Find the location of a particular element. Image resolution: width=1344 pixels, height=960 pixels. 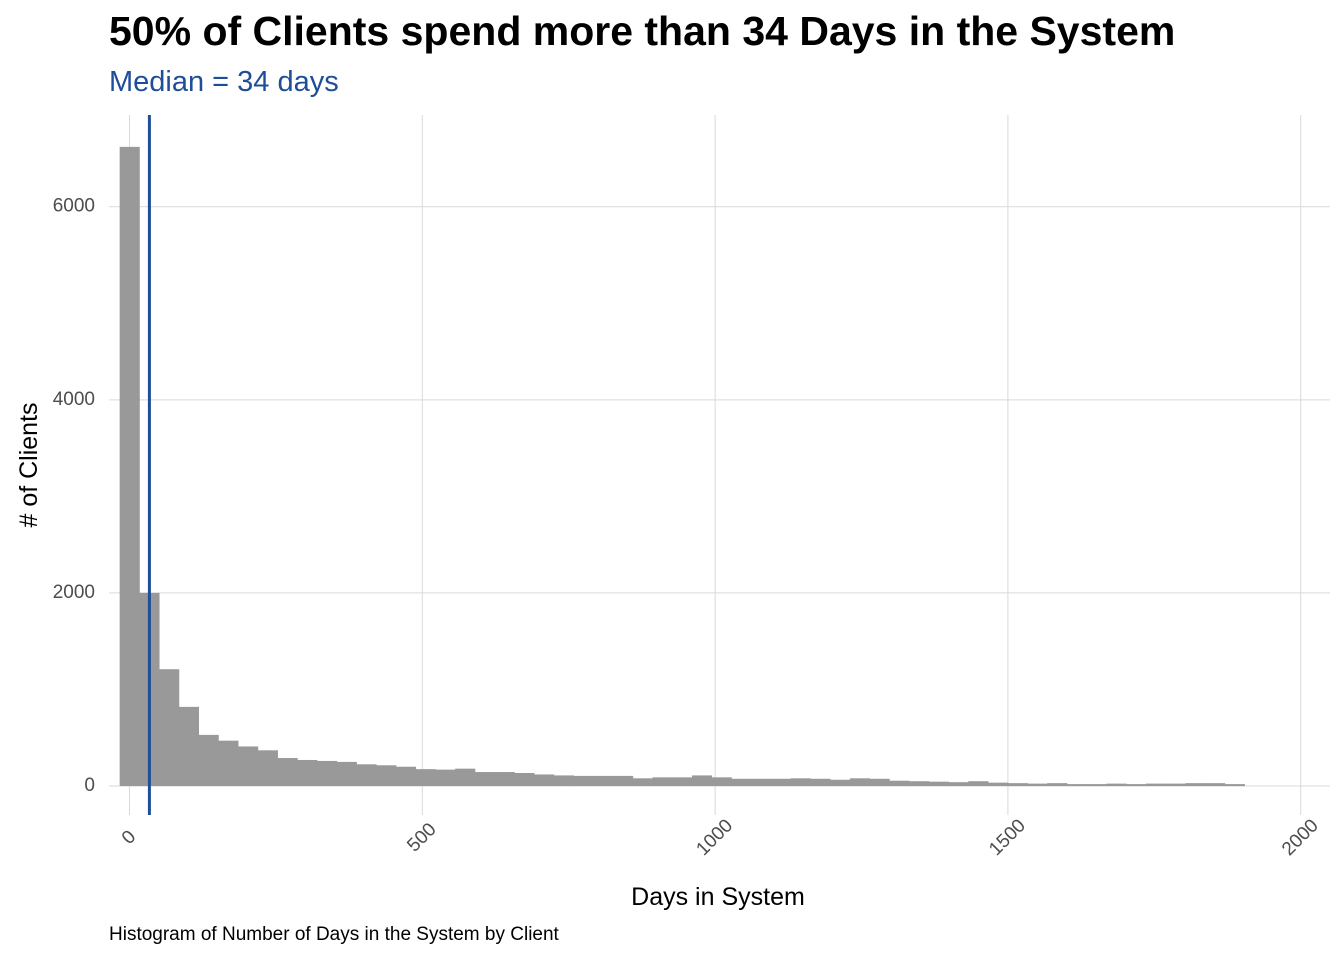

y-axis-label: # of Clients is located at coordinates (29, 464).